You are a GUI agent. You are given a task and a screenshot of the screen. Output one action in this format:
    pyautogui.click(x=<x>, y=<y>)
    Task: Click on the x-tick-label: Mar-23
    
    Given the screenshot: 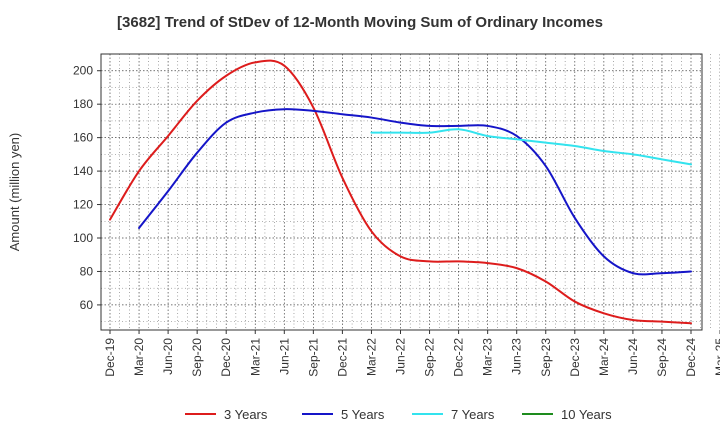 What is the action you would take?
    pyautogui.click(x=488, y=357)
    